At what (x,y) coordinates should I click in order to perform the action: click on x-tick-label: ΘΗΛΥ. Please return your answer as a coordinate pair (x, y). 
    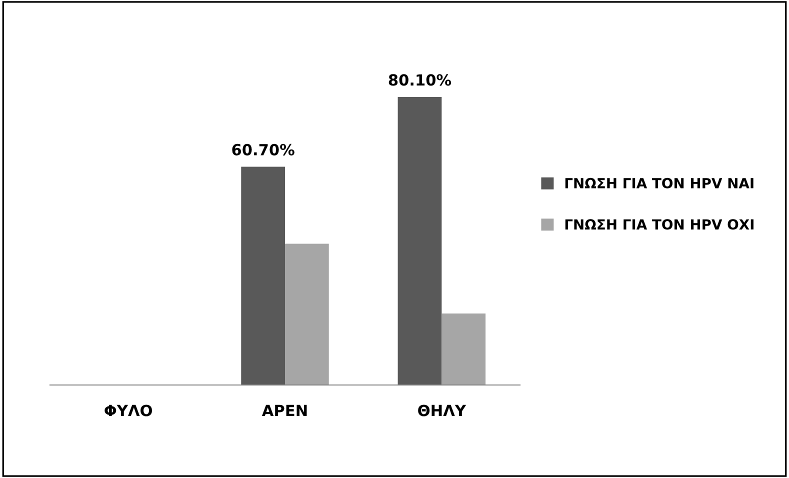
    Looking at the image, I should click on (442, 410).